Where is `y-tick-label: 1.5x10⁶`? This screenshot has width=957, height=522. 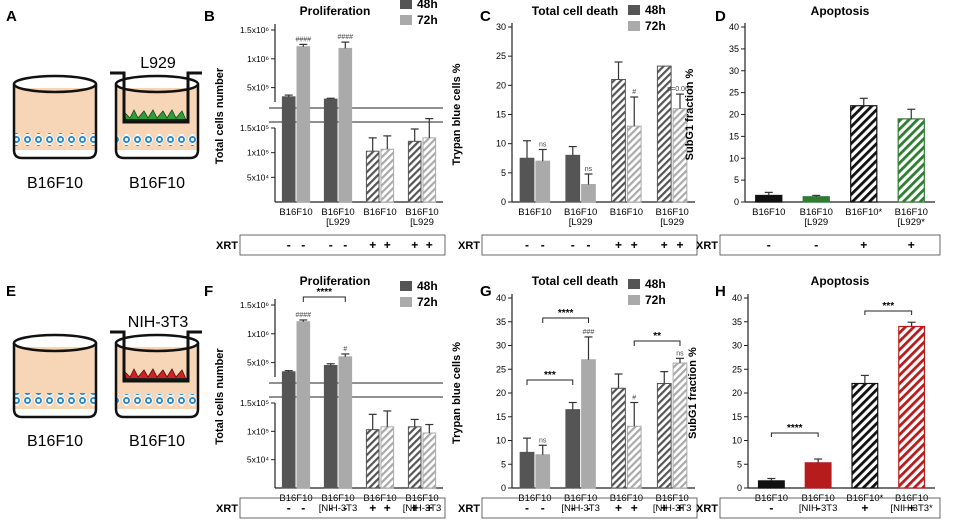
y-tick-label: 1.5x10⁶ is located at coordinates (254, 30).